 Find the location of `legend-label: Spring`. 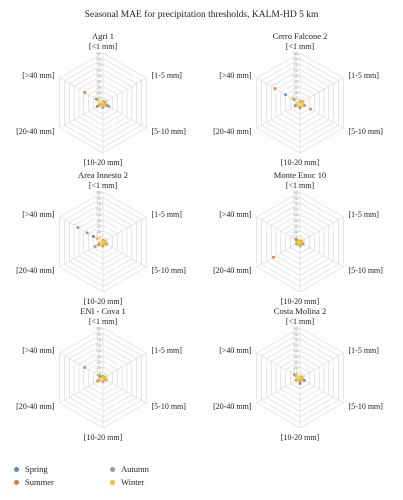

legend-label: Spring is located at coordinates (36, 469).